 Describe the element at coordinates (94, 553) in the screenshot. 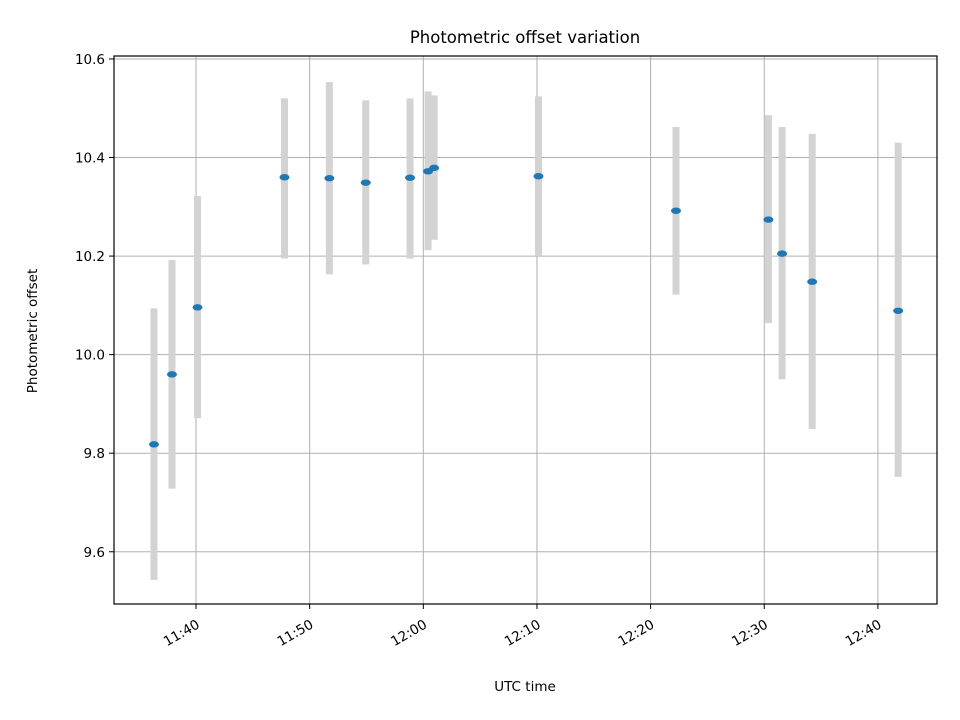

I see `y-tick-label: 9.6` at that location.